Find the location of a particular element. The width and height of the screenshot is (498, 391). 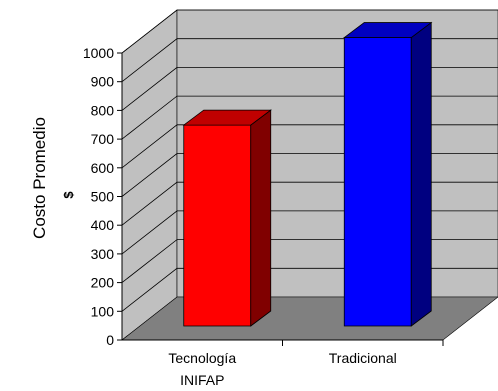

y-tick-label: 800 is located at coordinates (103, 110).